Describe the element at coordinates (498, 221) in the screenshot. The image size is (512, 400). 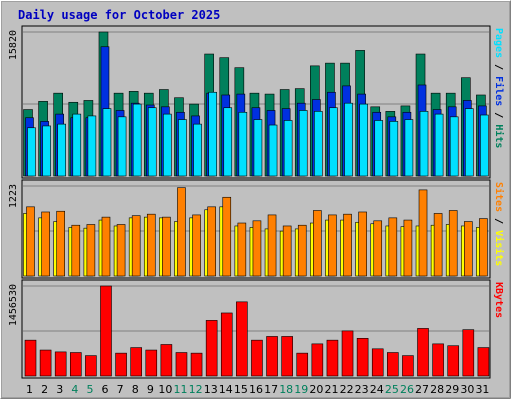
I see `panel-middle-legend-item: /` at that location.